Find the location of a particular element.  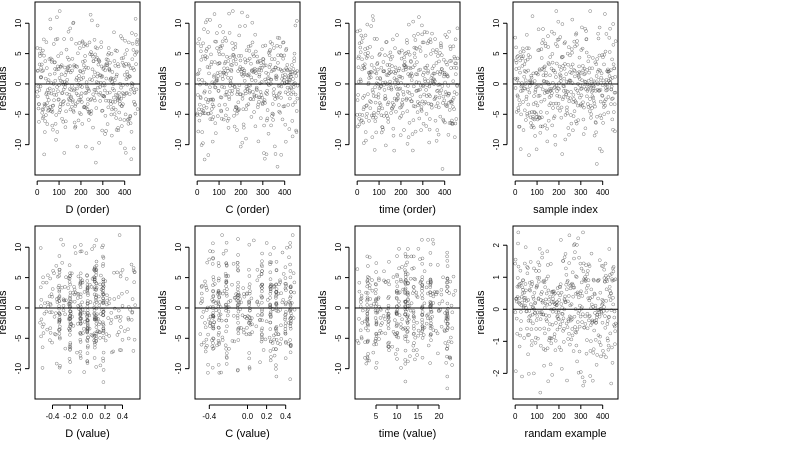

y-tick-label: 10 is located at coordinates (178, 22).